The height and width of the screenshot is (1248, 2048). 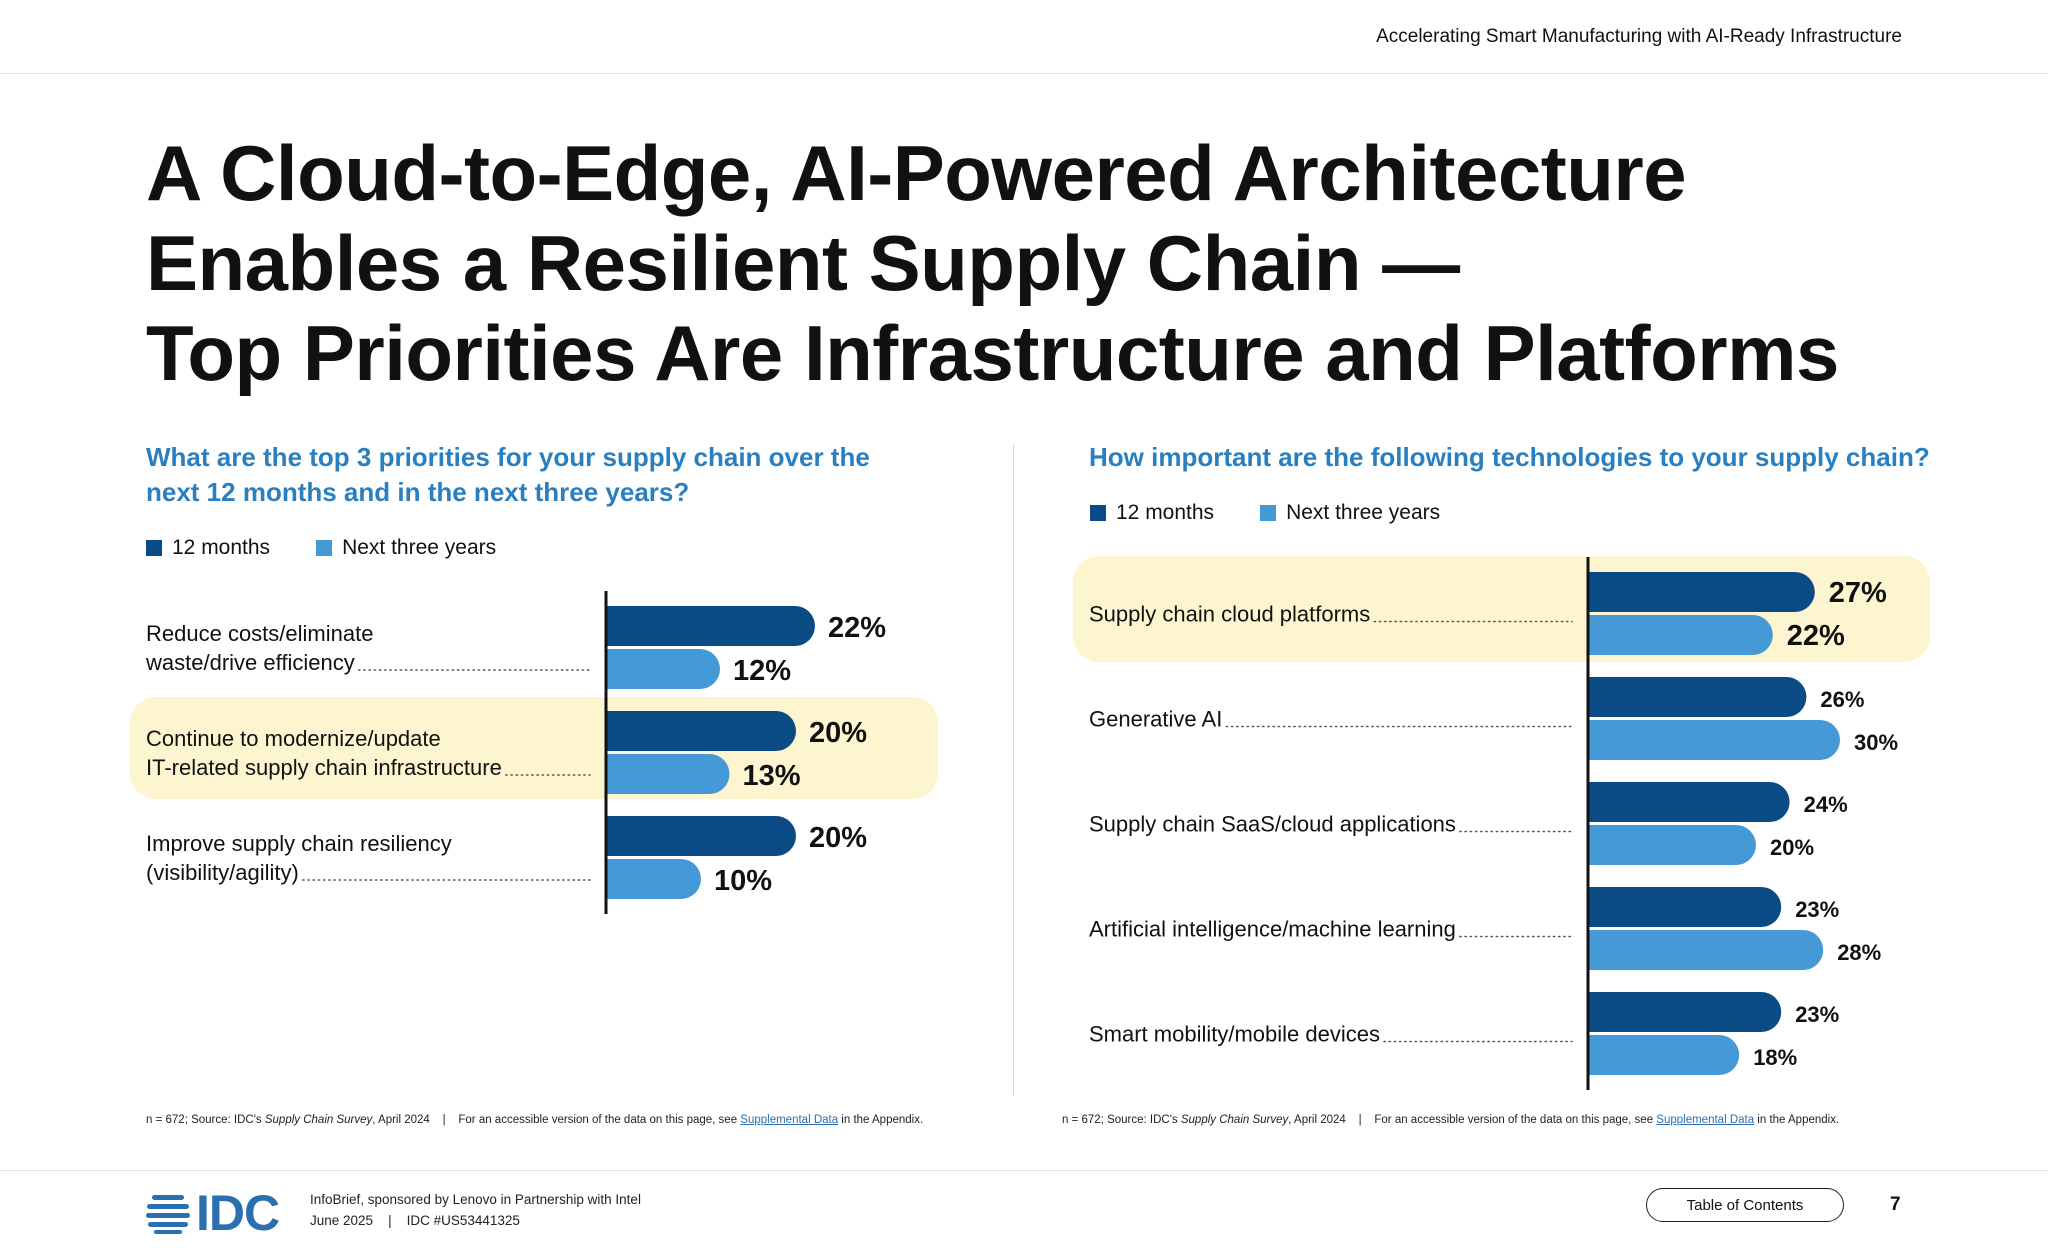 What do you see at coordinates (772, 776) in the screenshot?
I see `value-label-continue-to-modernize-update-it-related-supply-chain-infrastructure-next-three-years: 13%` at bounding box center [772, 776].